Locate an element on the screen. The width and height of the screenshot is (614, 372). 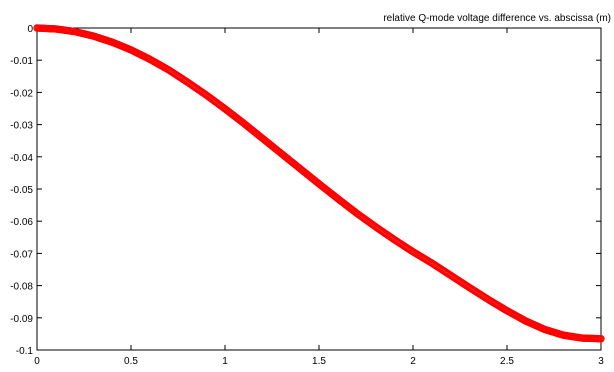
x-tick-label: 0 is located at coordinates (37, 361).